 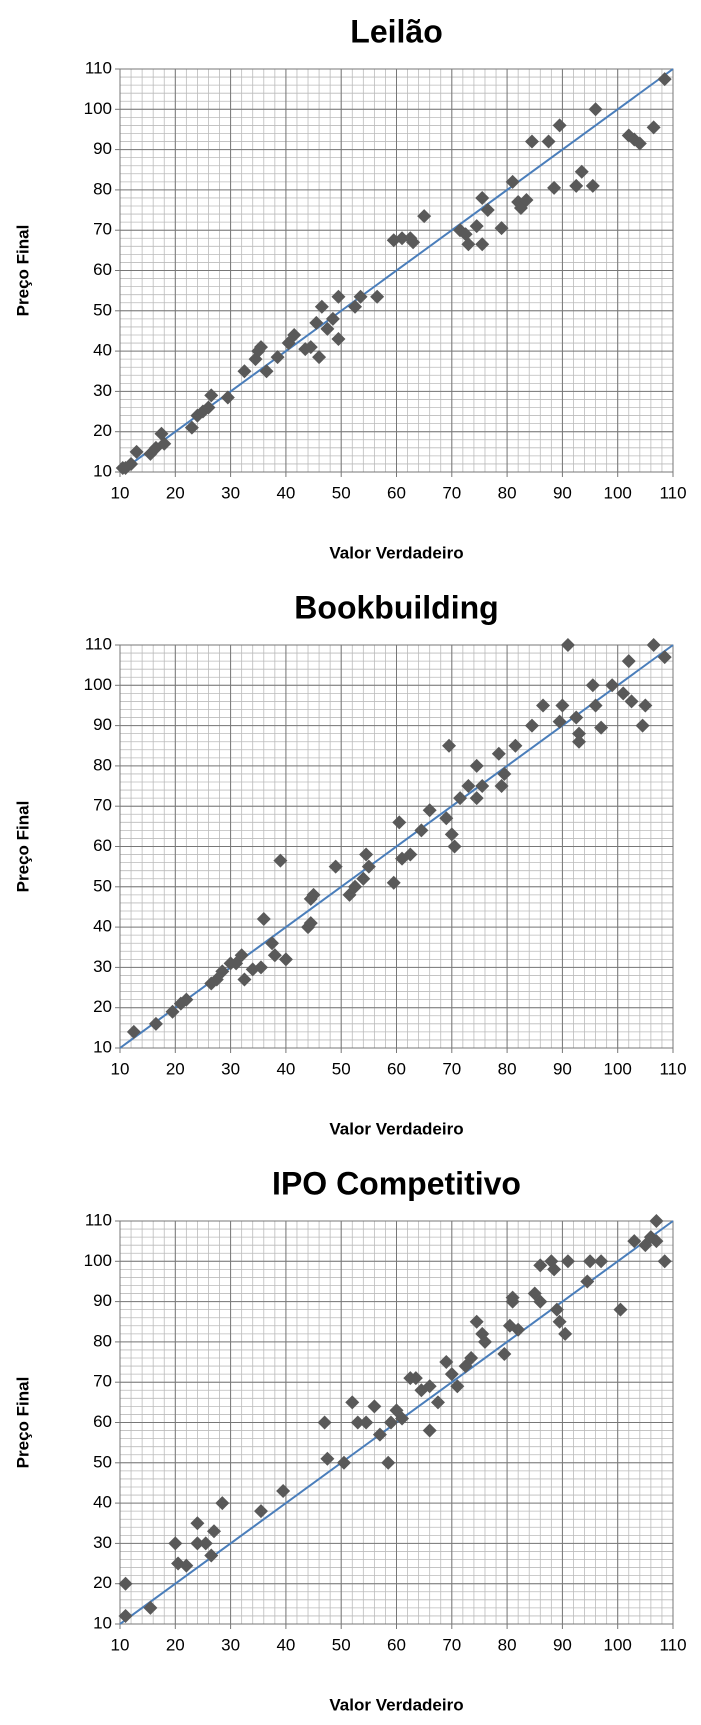 What do you see at coordinates (102, 966) in the screenshot?
I see `y-tick-label: 30` at bounding box center [102, 966].